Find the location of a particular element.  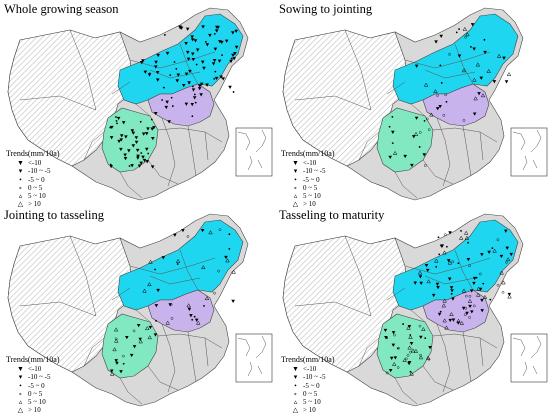

legend-item: ▵ 5 ~ 10 is located at coordinates (307, 402).